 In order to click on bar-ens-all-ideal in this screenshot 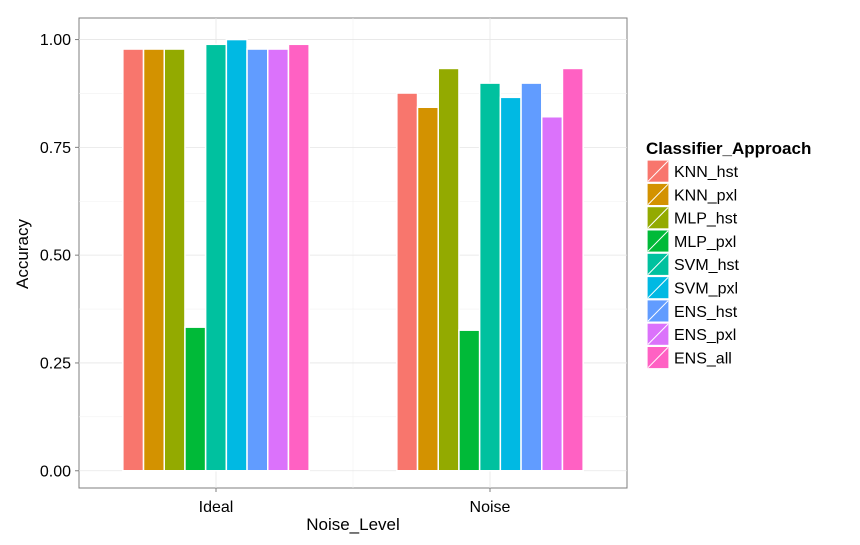, I will do `click(298, 257)`.